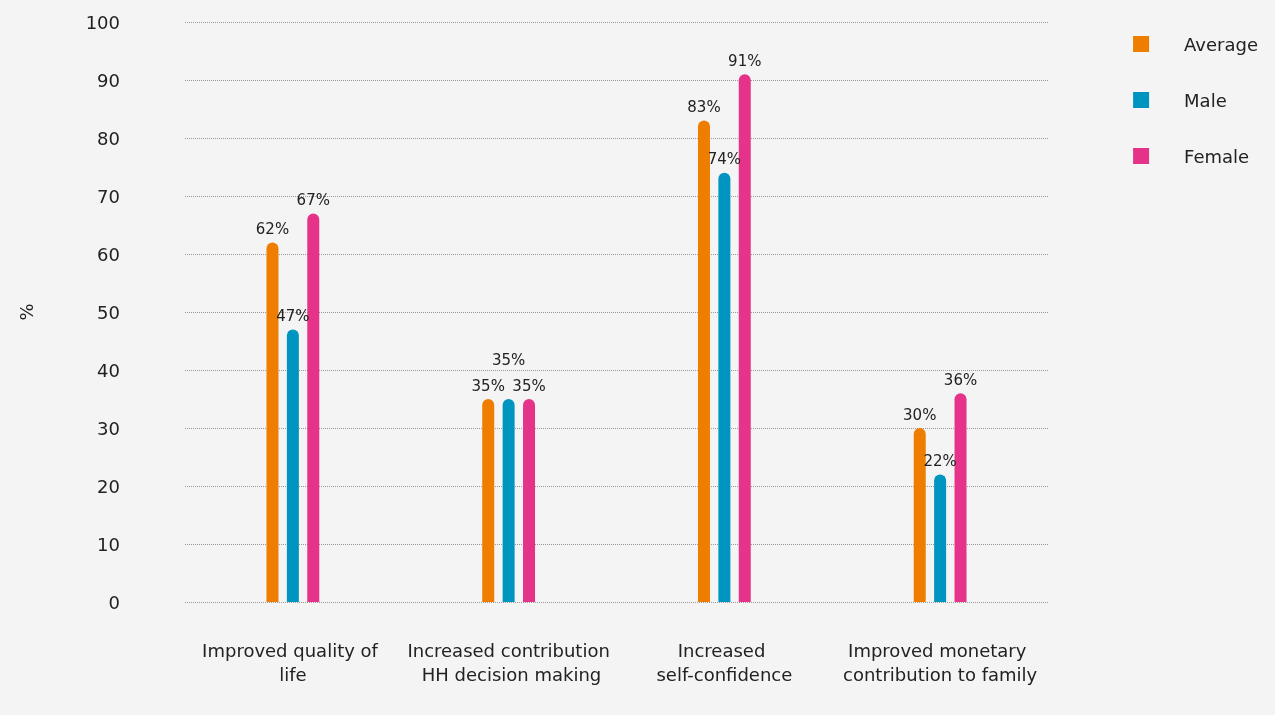 Image resolution: width=1275 pixels, height=715 pixels. What do you see at coordinates (114, 602) in the screenshot?
I see `y-tick-label: 0` at bounding box center [114, 602].